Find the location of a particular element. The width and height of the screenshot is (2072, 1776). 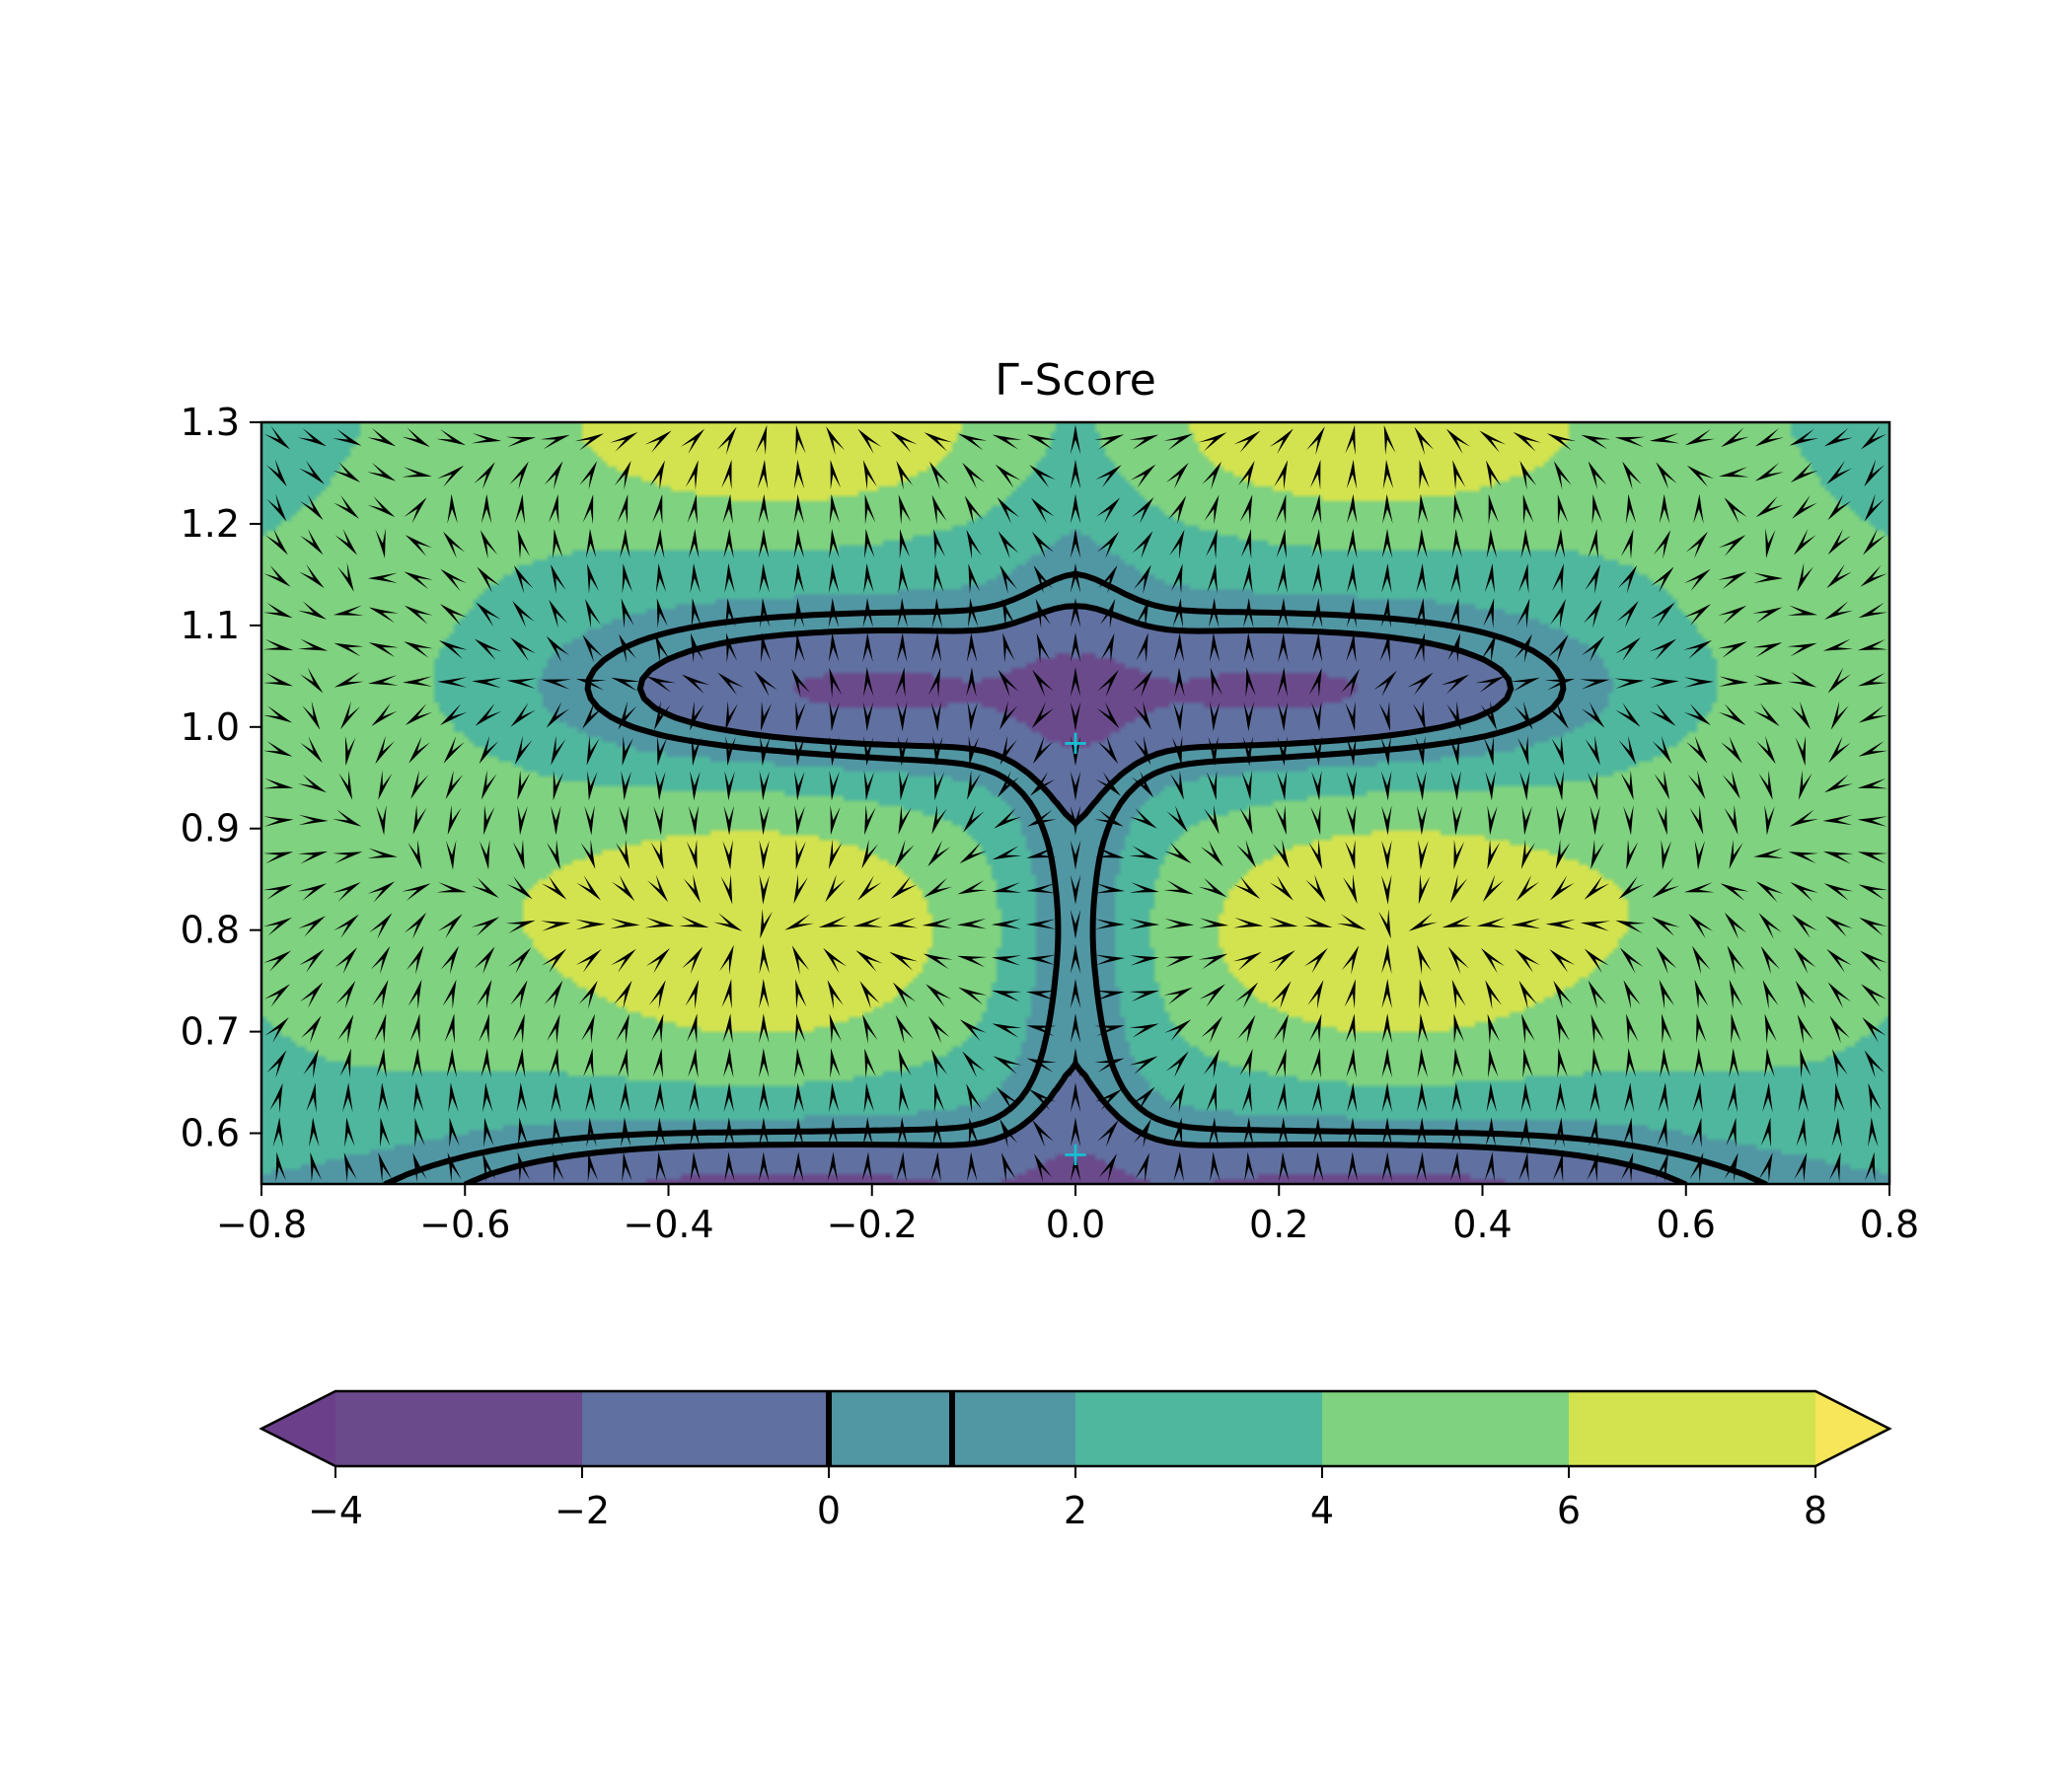

colorbar-tick-label: 0 is located at coordinates (829, 1511).